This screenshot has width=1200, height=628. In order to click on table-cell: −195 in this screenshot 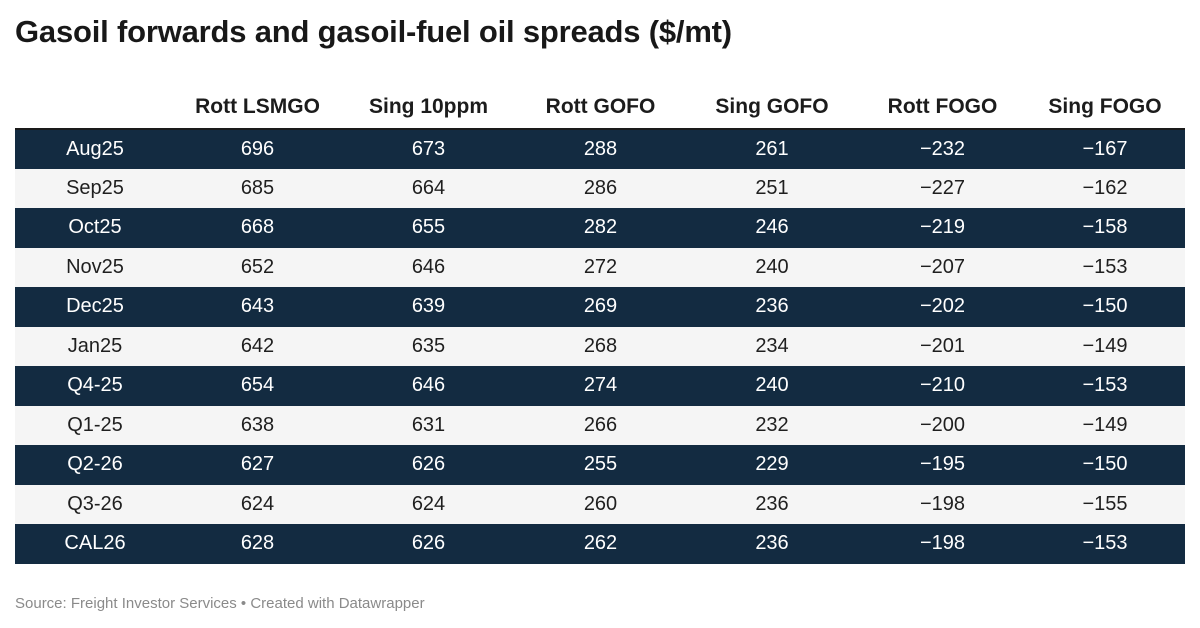, I will do `click(942, 465)`.